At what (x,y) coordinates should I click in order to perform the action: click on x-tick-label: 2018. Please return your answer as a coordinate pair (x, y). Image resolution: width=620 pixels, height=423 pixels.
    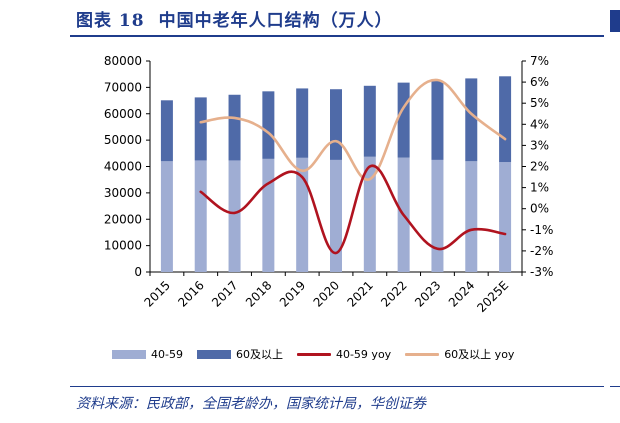
    Looking at the image, I should click on (258, 293).